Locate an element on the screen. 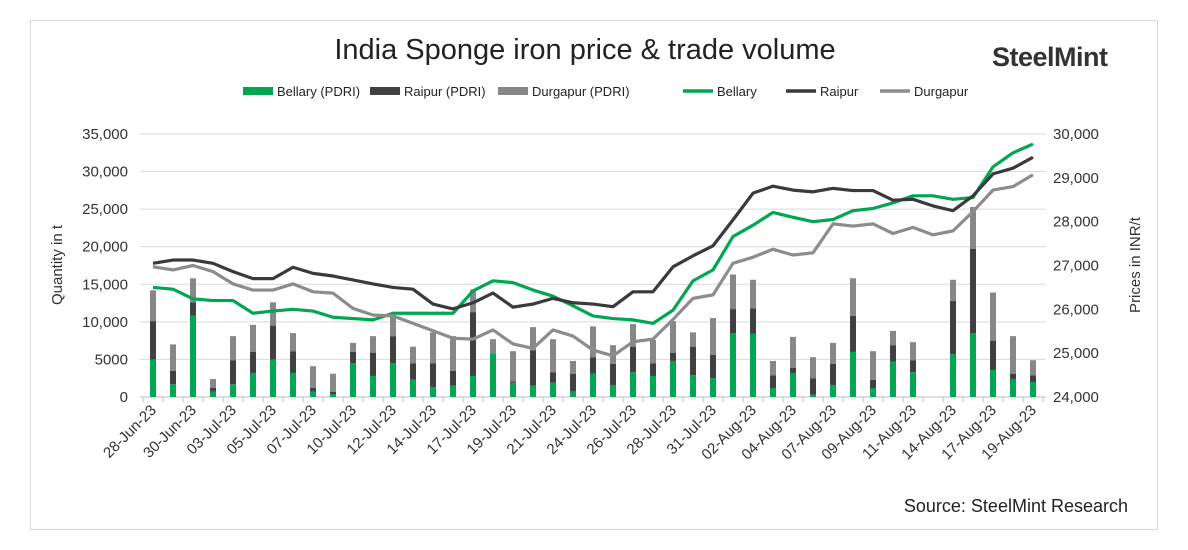 Image resolution: width=1188 pixels, height=550 pixels. y2-tick-label: 30,000 is located at coordinates (1076, 134).